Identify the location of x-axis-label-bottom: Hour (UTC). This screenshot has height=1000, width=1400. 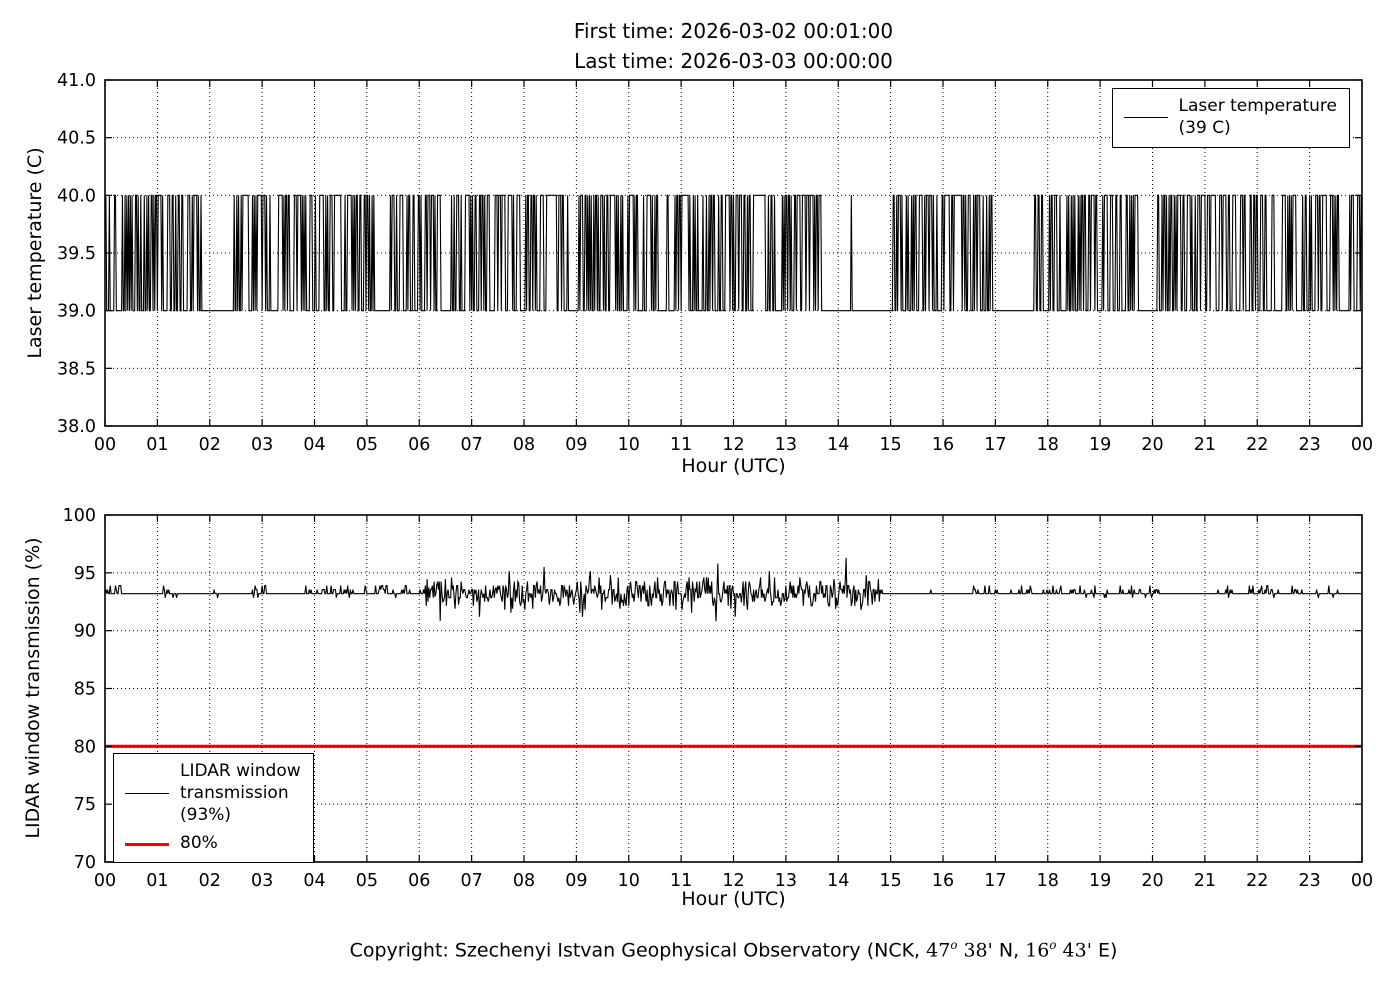
(733, 899).